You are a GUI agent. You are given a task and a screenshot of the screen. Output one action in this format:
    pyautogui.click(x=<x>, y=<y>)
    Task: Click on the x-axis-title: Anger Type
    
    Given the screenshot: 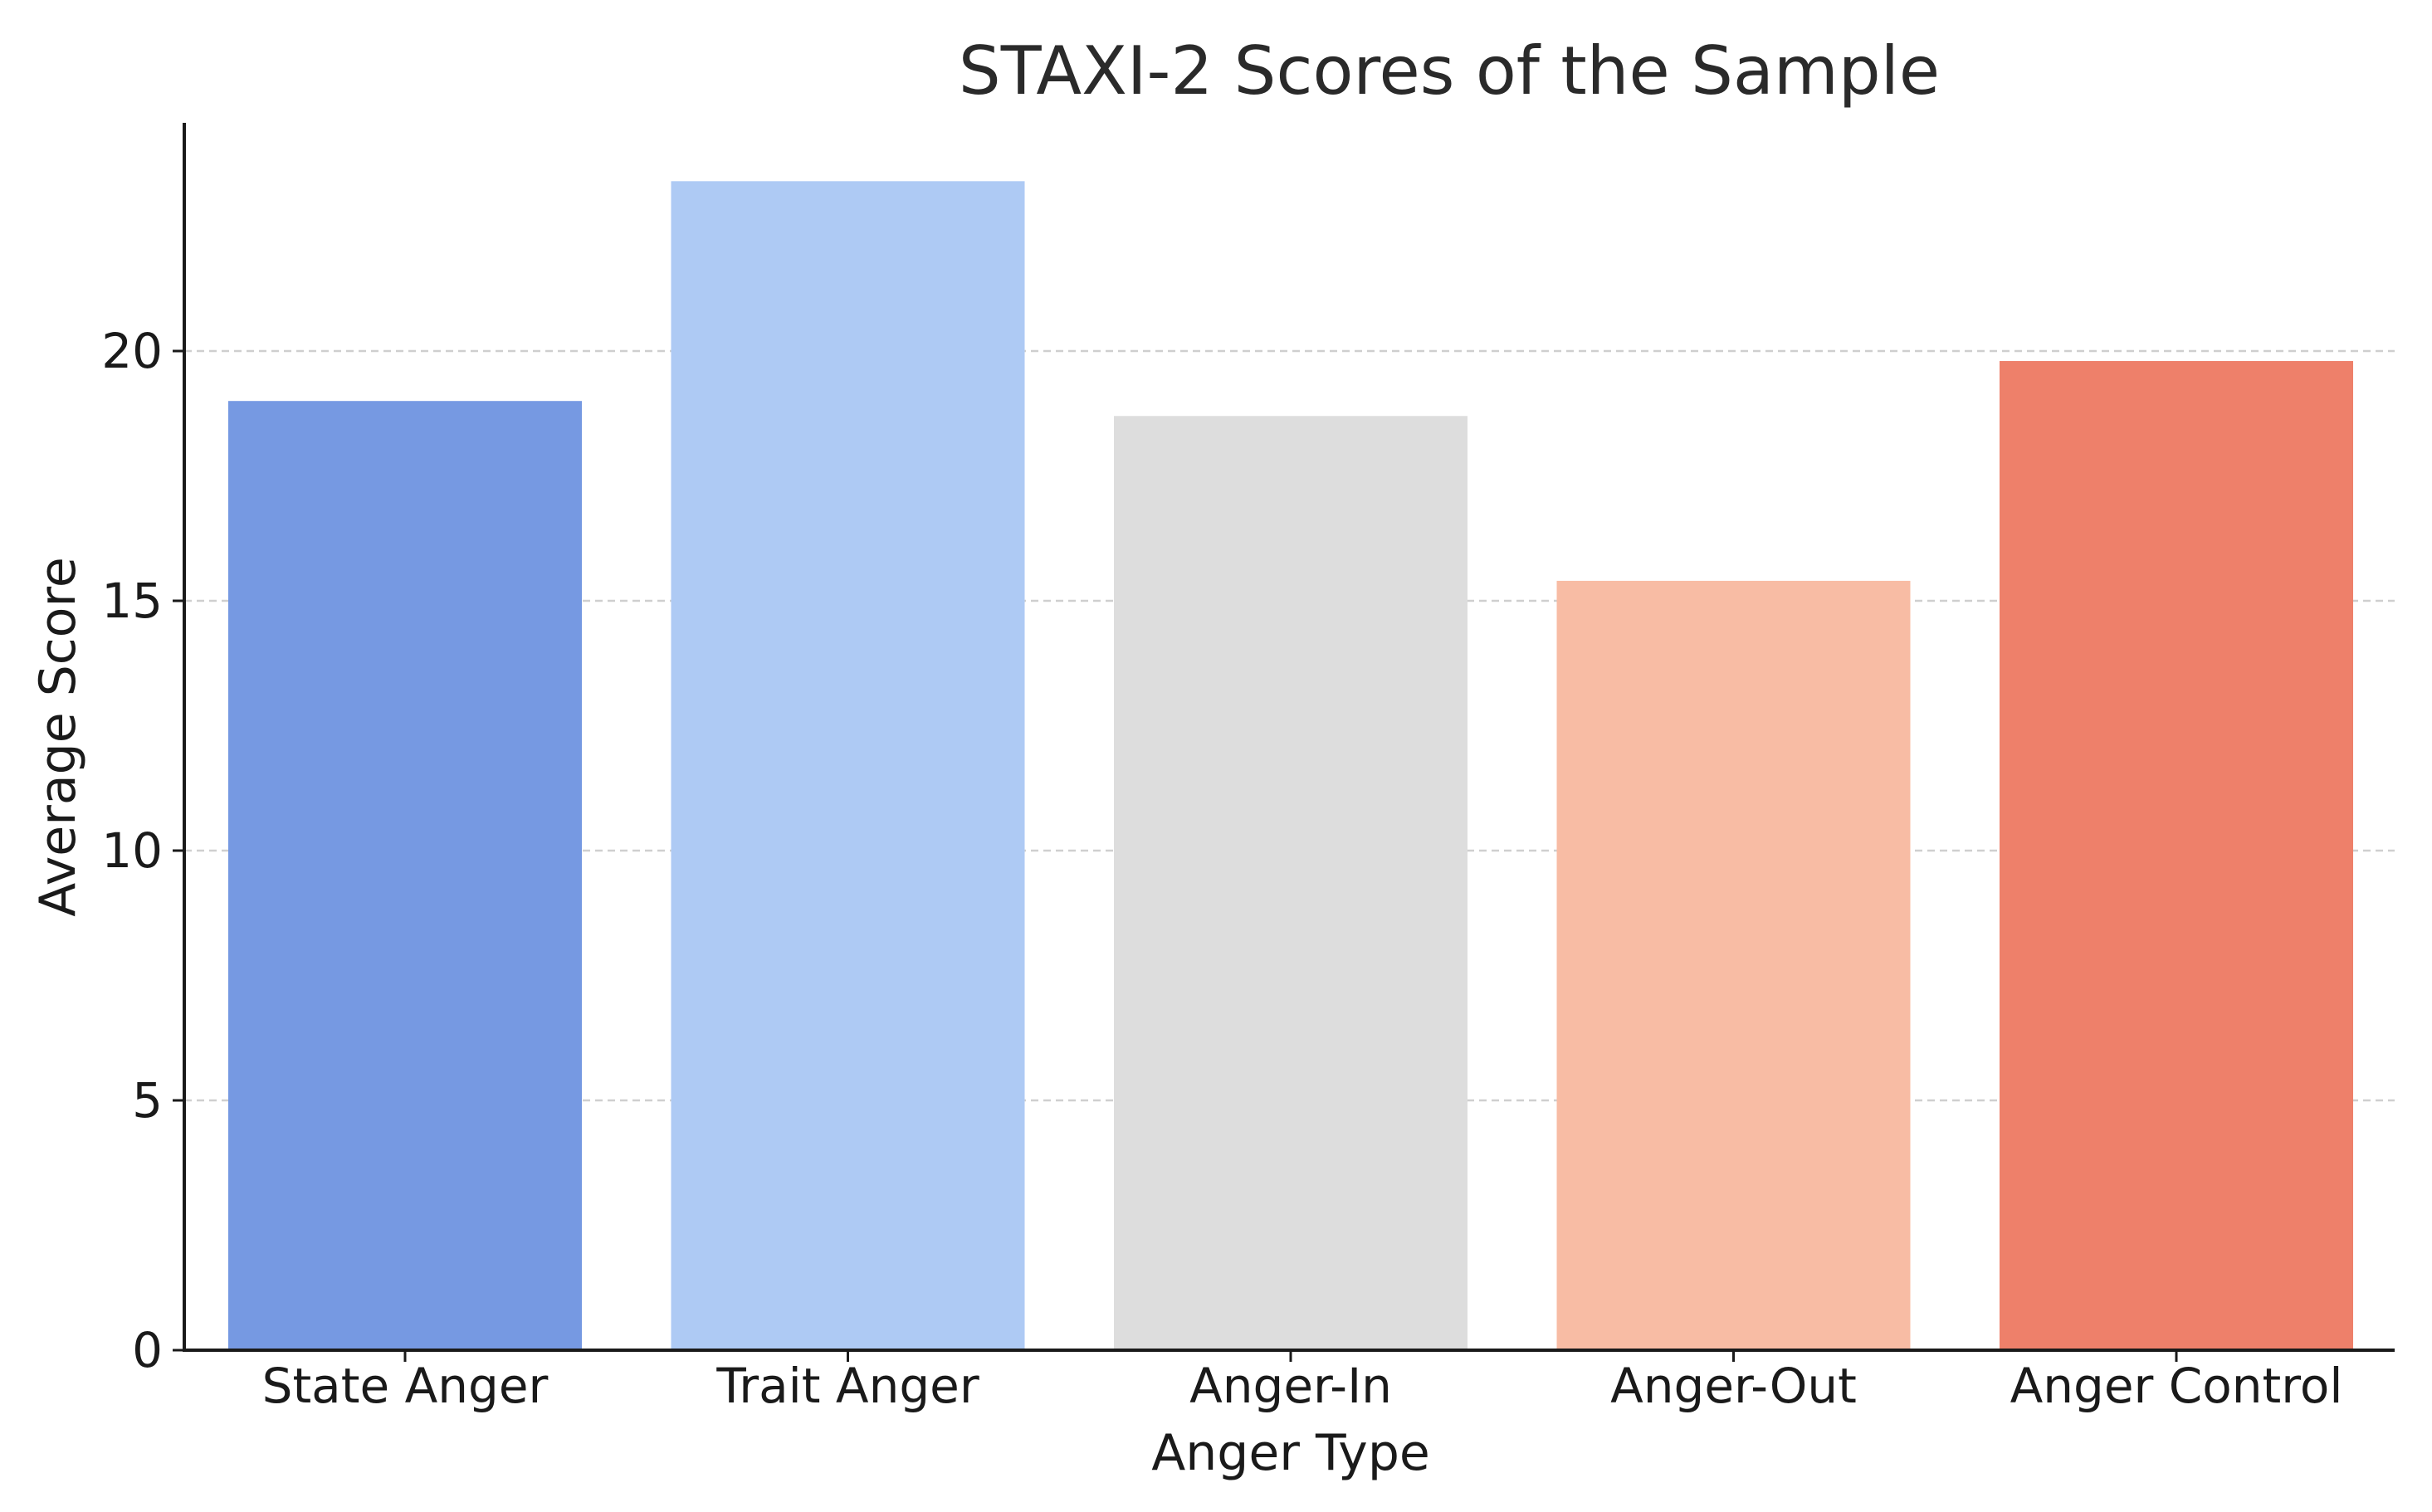 What is the action you would take?
    pyautogui.click(x=1290, y=1453)
    